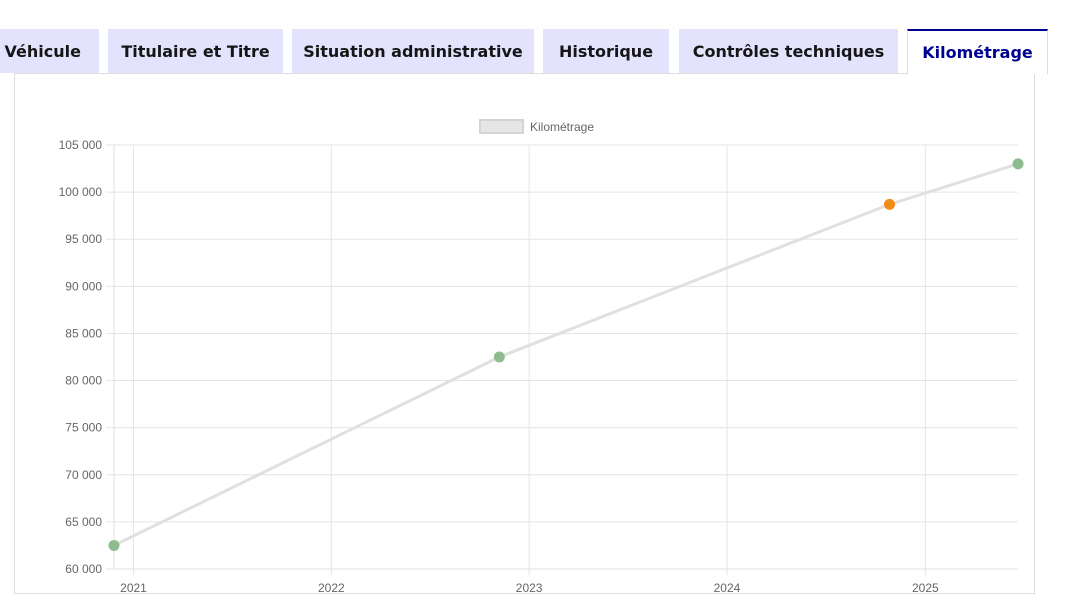 This screenshot has height=610, width=1079. What do you see at coordinates (83, 428) in the screenshot?
I see `y-tick-label: 75 000` at bounding box center [83, 428].